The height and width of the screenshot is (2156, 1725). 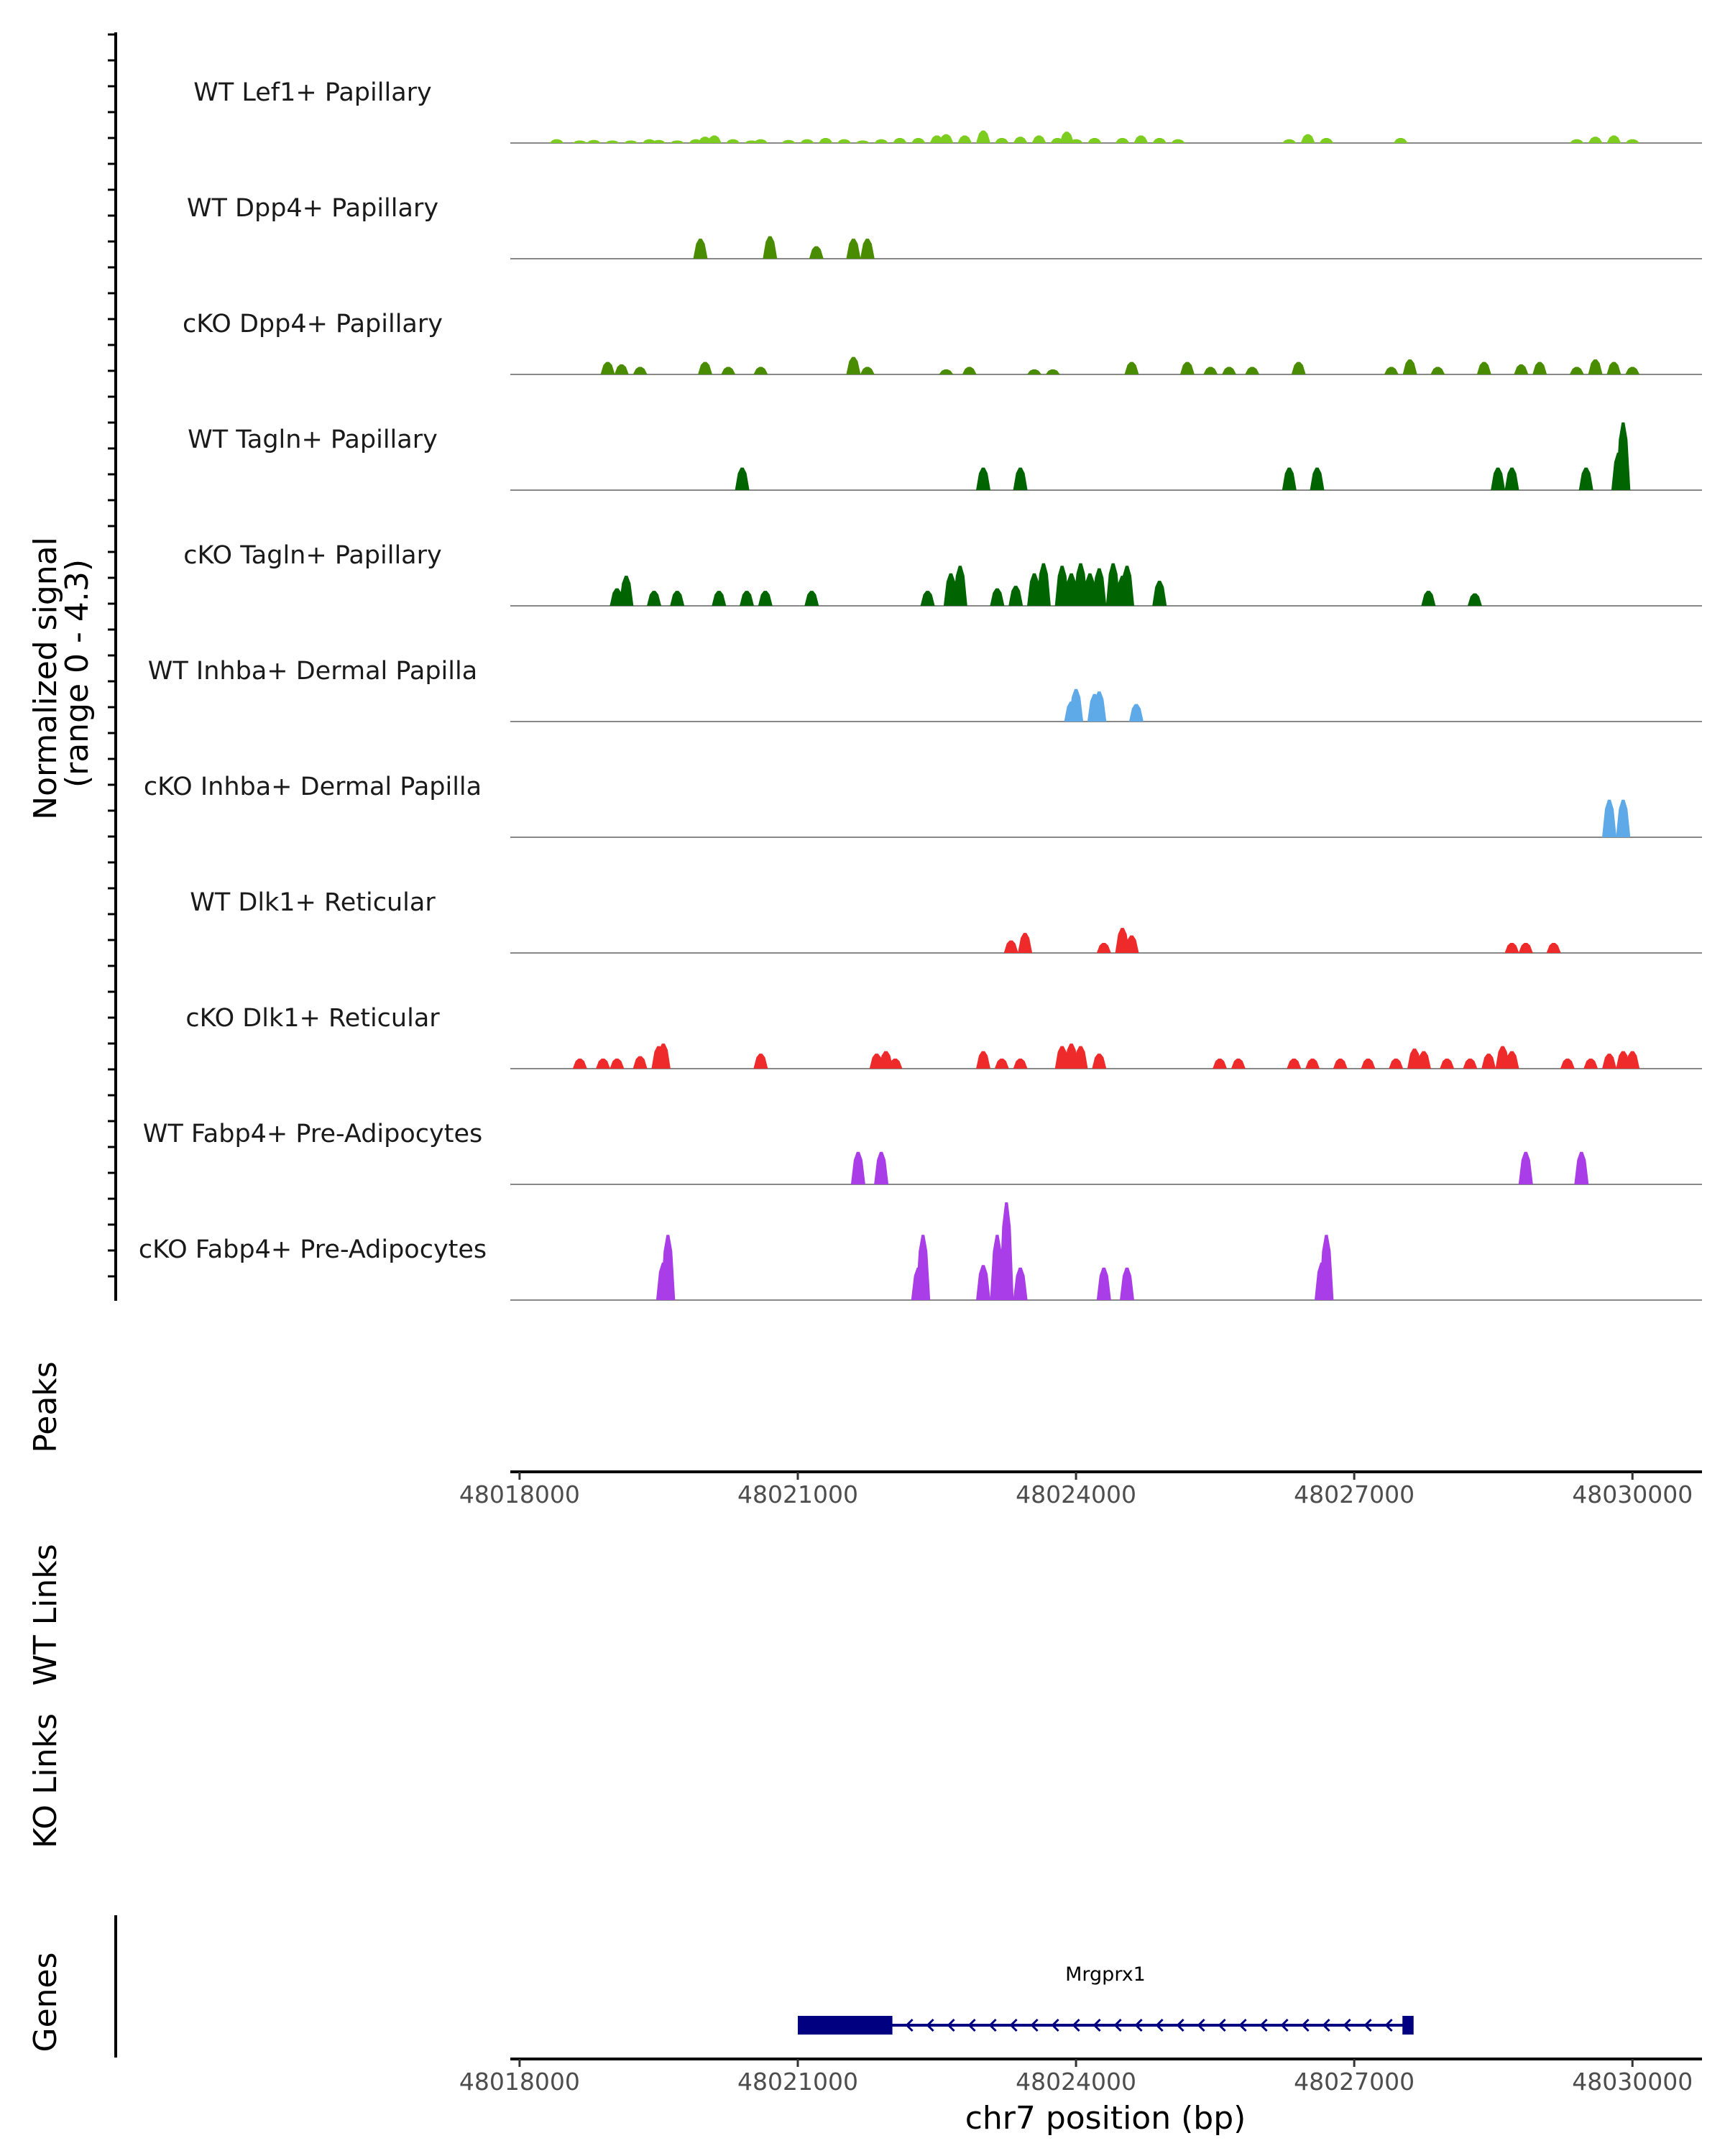 I want to click on signal-axis-title: Normalized signal (range 0 - 4.3), so click(x=61, y=673).